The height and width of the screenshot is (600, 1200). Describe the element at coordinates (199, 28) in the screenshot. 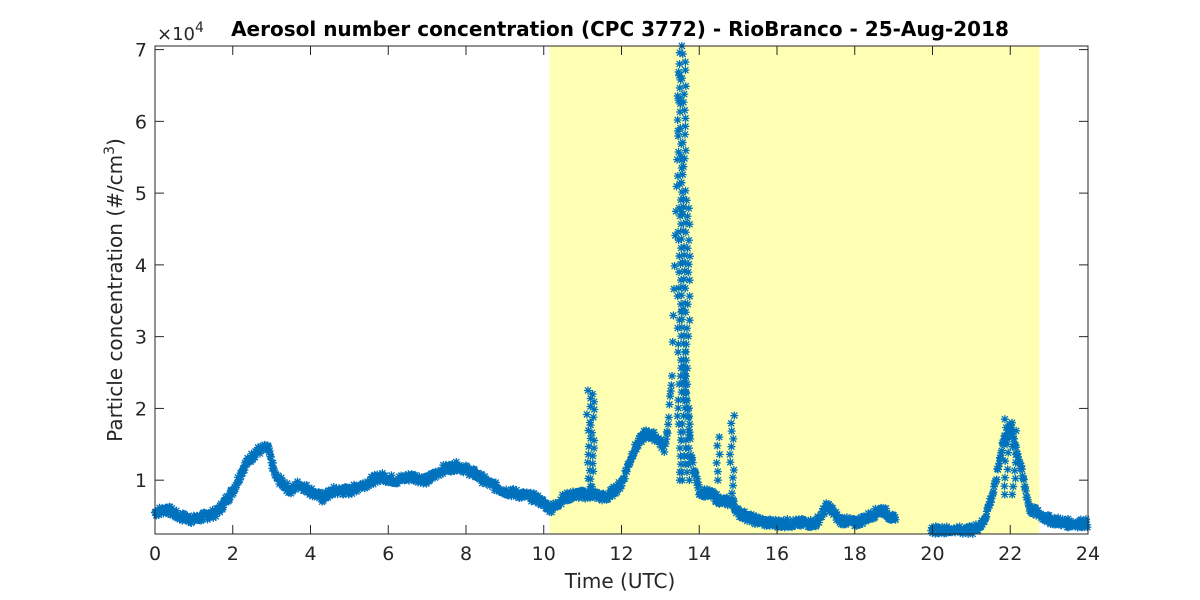

I see `y-multiplier-exponent: 4` at that location.